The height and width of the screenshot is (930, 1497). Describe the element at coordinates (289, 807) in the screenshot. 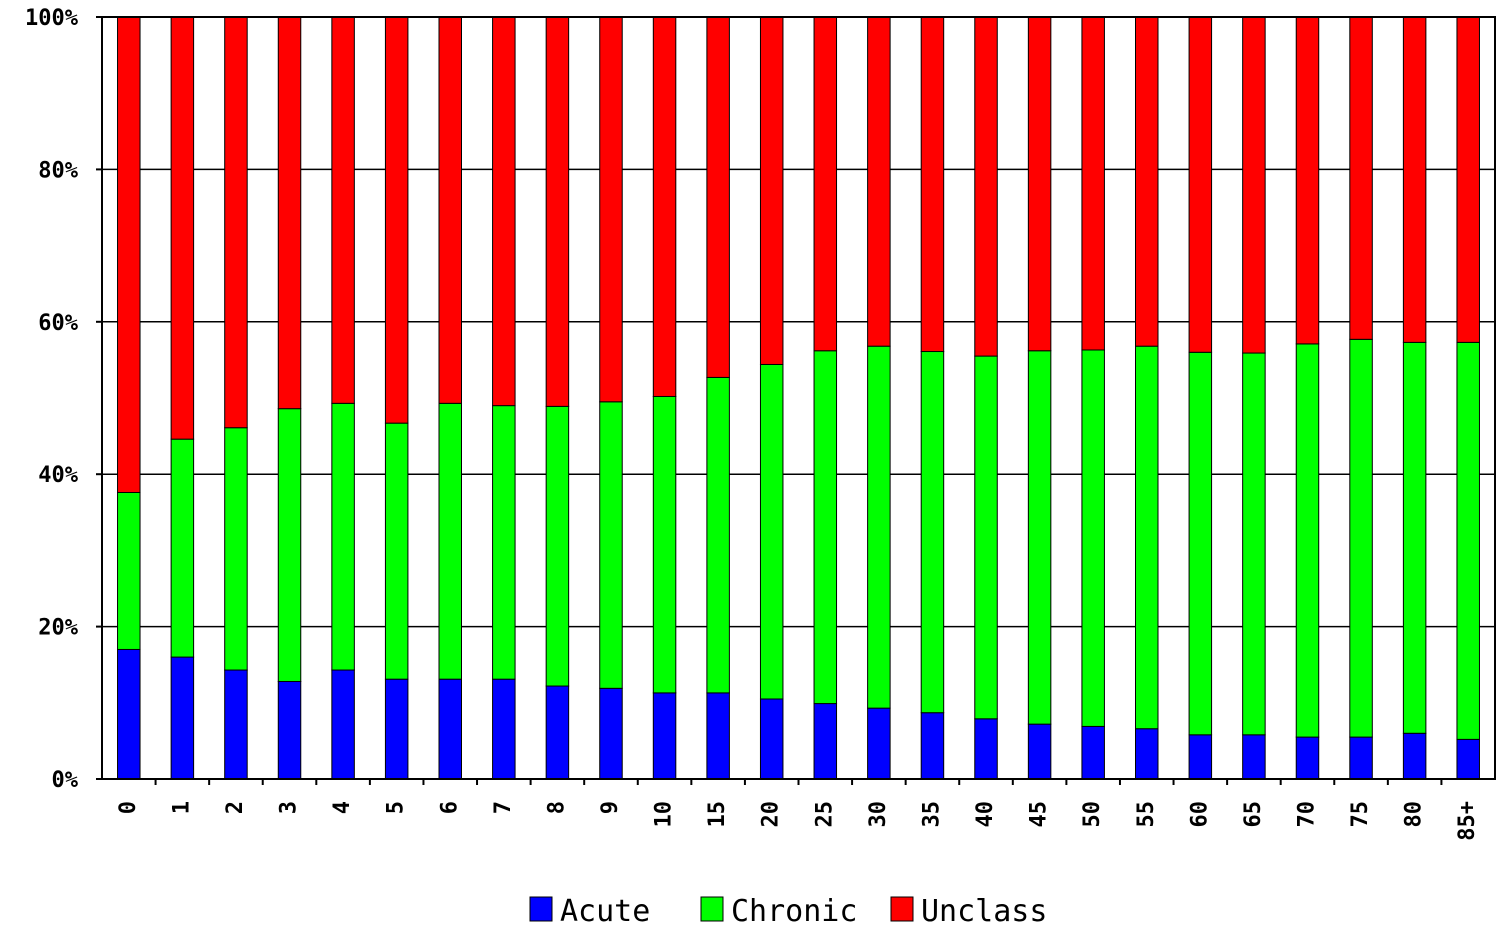

I see `x-tick-label: 3` at that location.